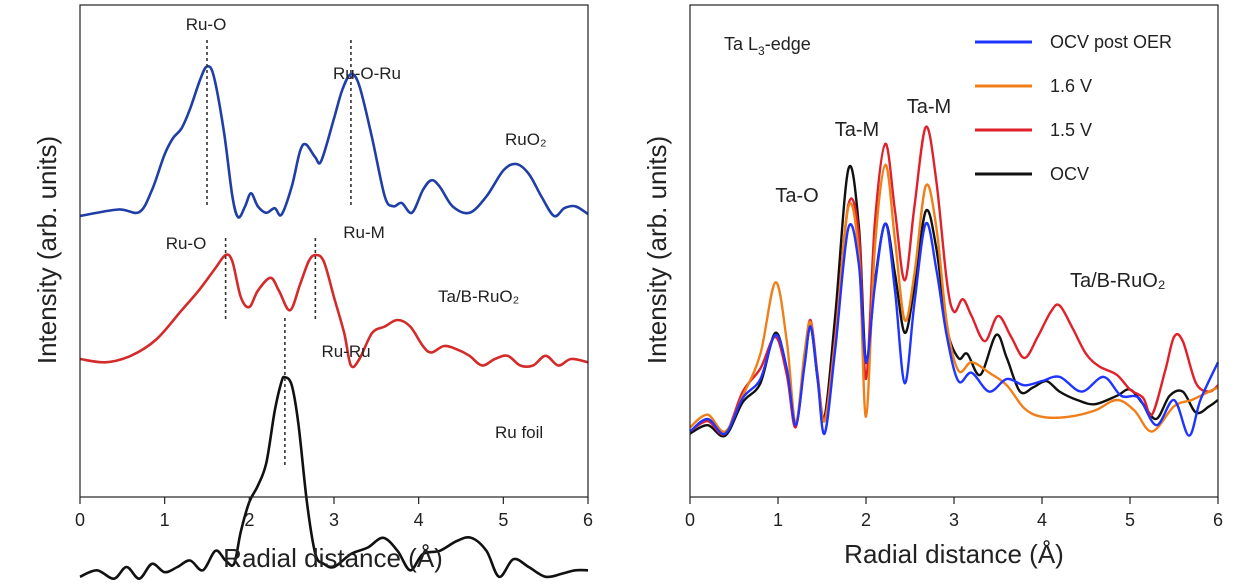 The image size is (1245, 586). I want to click on p1-x-axis-label: Radial distance (Å), so click(333, 558).